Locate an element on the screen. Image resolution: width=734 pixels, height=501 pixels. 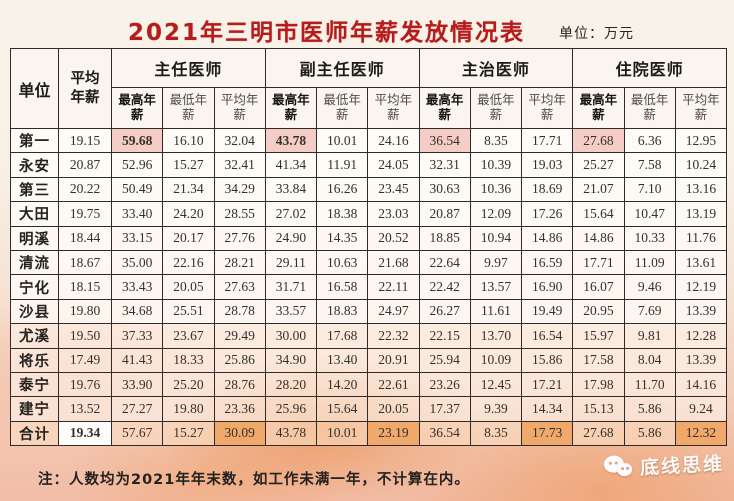
salary-cell: 23.67 is located at coordinates (188, 336).